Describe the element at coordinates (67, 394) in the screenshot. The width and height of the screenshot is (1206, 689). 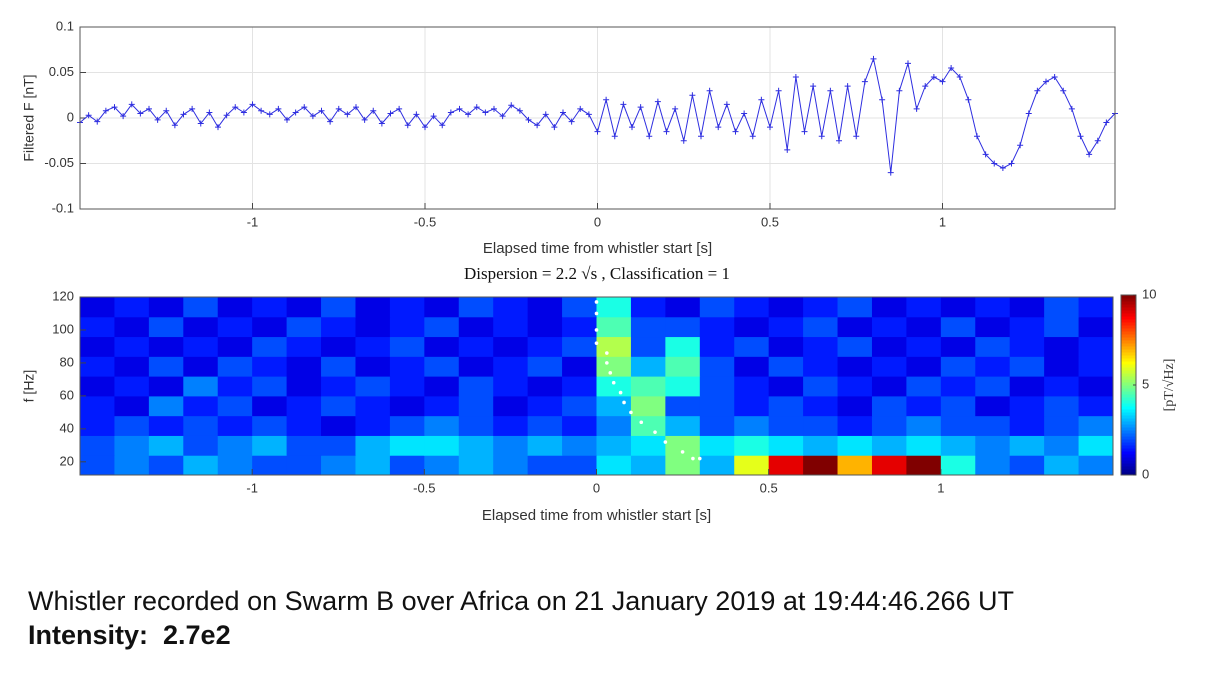
I see `y-tick-label: 60` at that location.